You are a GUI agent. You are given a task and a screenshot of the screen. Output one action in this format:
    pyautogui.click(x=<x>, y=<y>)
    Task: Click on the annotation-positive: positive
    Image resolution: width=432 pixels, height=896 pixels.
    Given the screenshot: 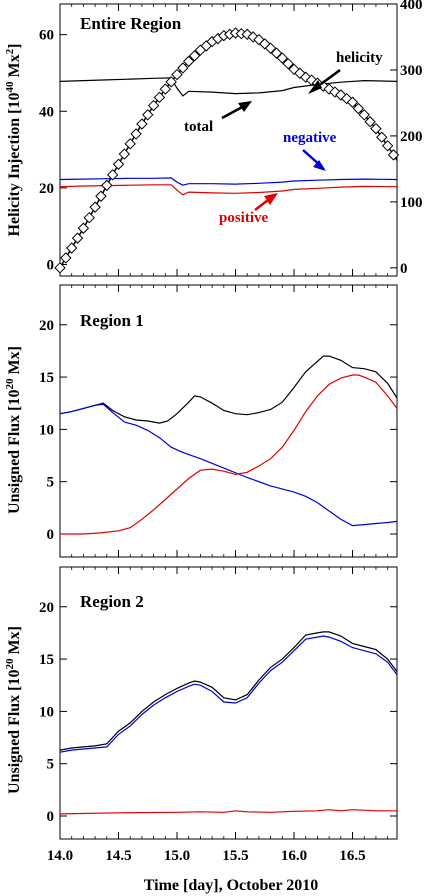 What is the action you would take?
    pyautogui.click(x=244, y=218)
    